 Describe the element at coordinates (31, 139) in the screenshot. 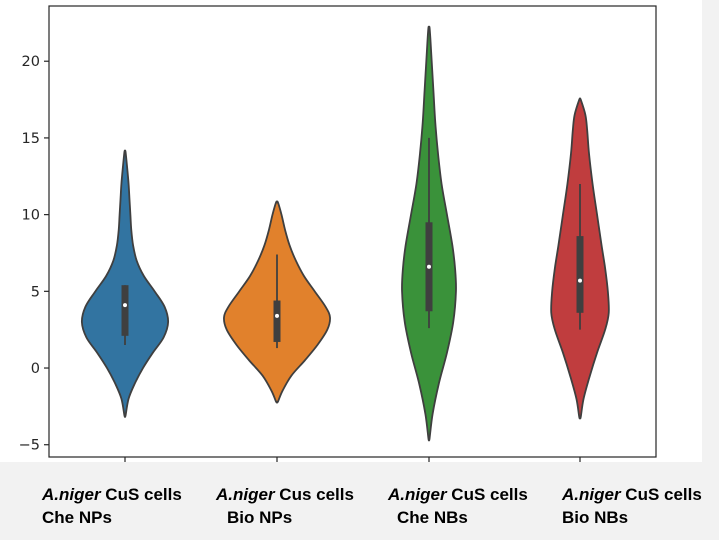

I see `y-tick-label: 15` at that location.